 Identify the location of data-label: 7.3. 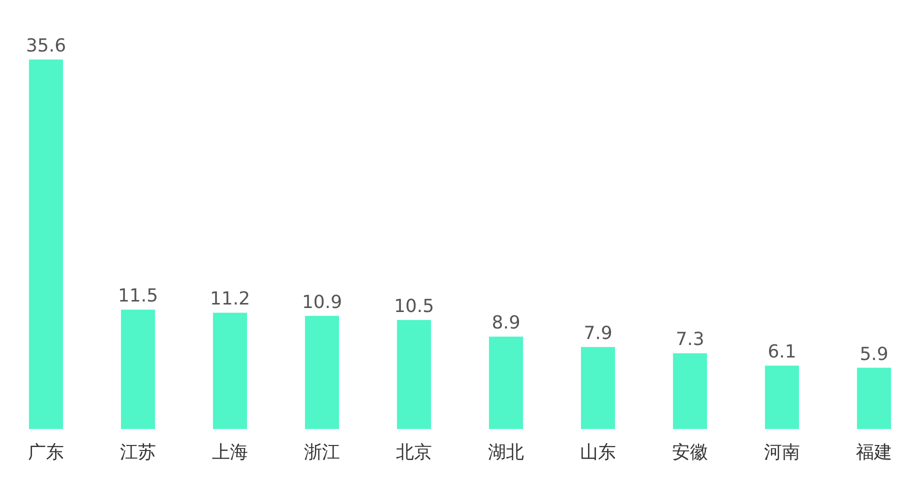
(690, 339).